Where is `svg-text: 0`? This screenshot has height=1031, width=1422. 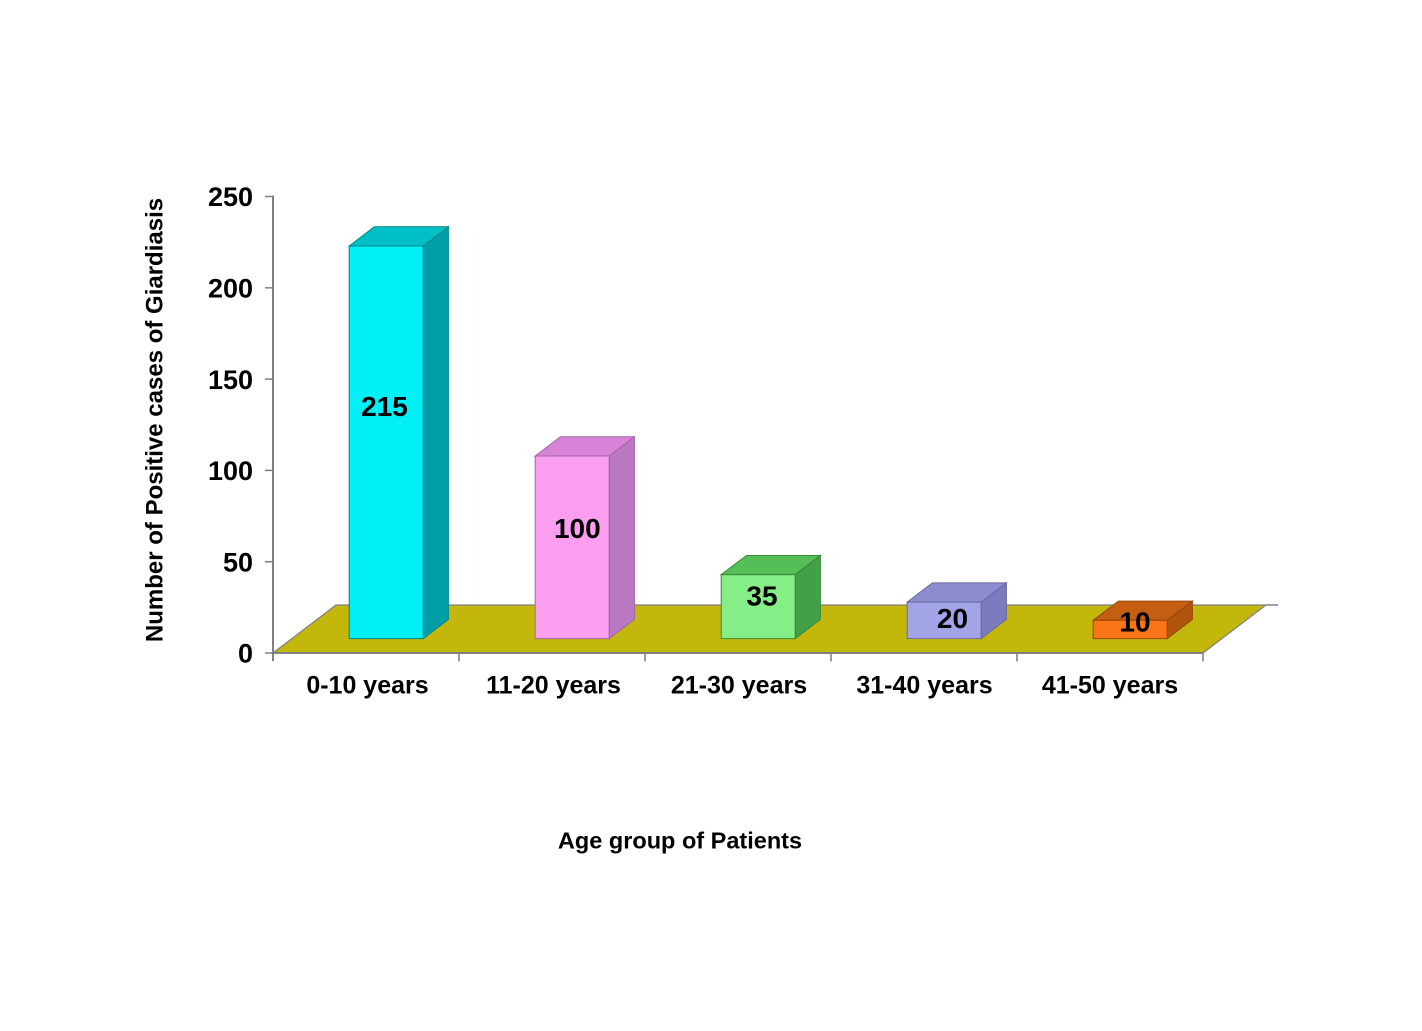 svg-text: 0 is located at coordinates (245, 654).